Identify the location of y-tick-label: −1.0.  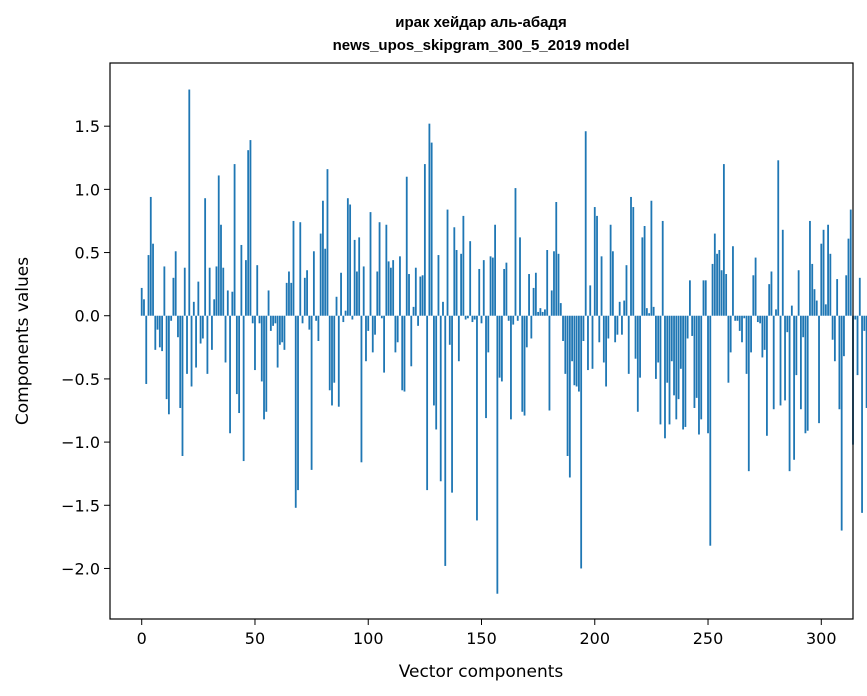
(80, 442).